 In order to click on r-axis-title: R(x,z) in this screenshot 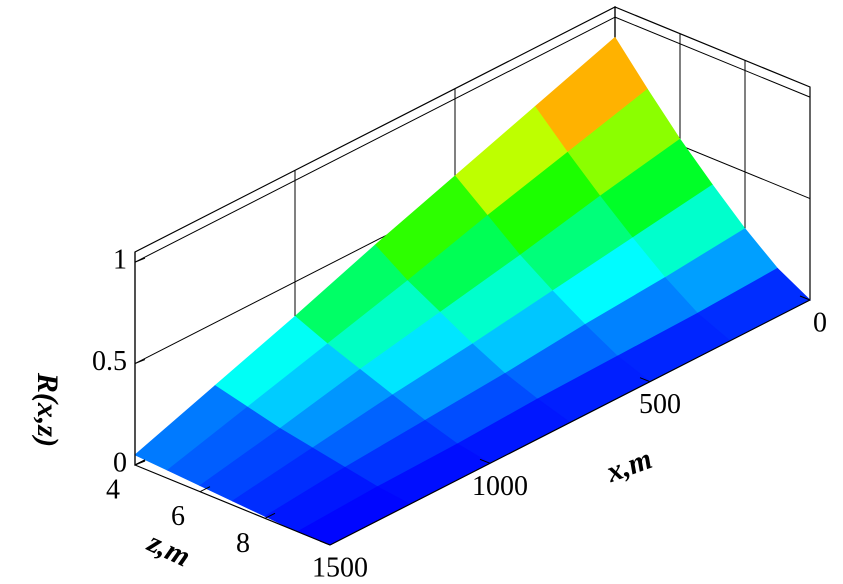, I will do `click(47, 409)`.